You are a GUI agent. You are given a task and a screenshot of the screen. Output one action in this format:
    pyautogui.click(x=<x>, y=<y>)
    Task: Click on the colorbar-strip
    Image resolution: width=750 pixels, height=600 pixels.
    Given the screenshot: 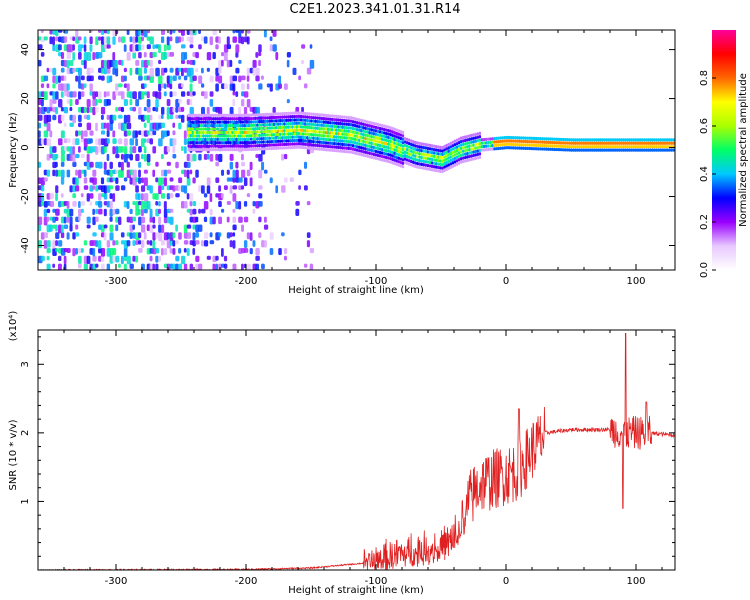 What is the action you would take?
    pyautogui.click(x=724, y=150)
    